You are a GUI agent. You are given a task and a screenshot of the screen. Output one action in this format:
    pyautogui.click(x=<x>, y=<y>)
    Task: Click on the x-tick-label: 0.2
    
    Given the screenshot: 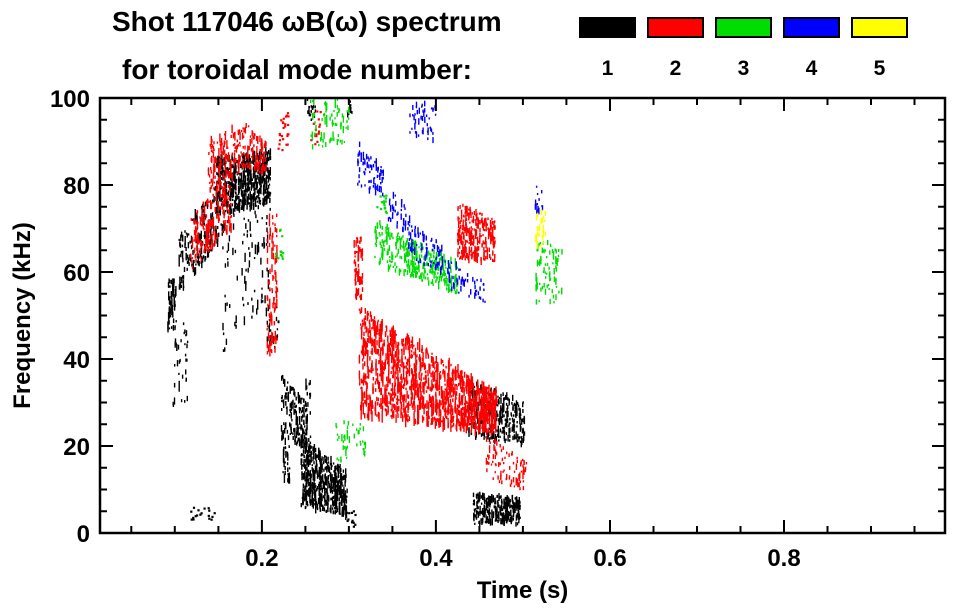 What is the action you would take?
    pyautogui.click(x=261, y=558)
    